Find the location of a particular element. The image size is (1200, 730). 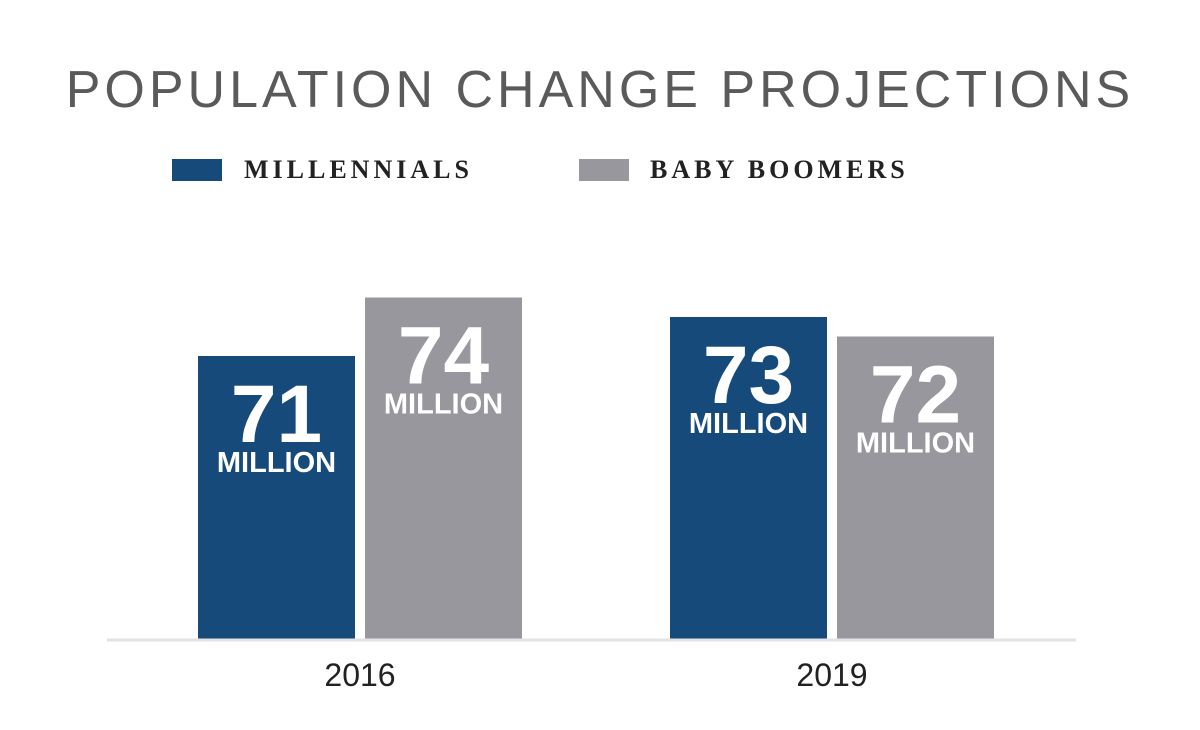

bar-millennials-2019 is located at coordinates (748, 478).